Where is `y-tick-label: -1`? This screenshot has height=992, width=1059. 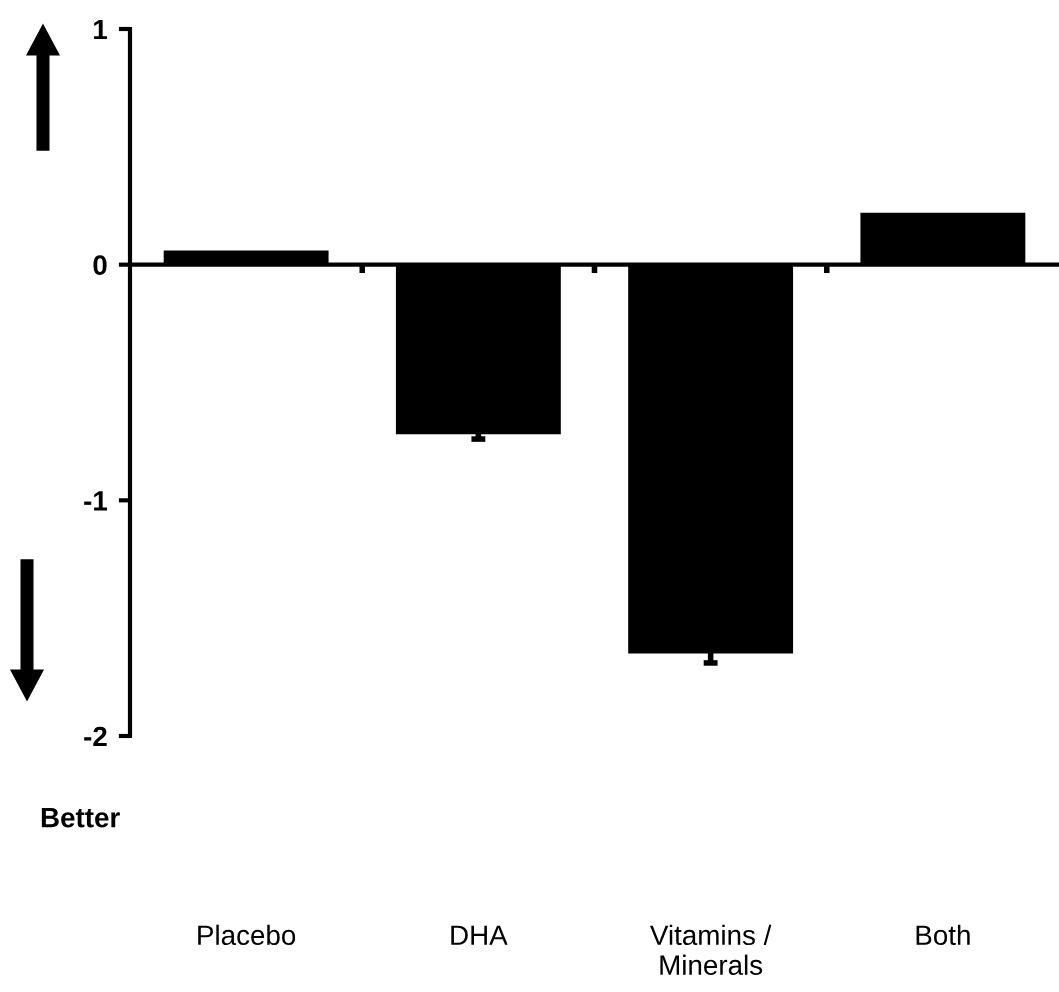
y-tick-label: -1 is located at coordinates (96, 501).